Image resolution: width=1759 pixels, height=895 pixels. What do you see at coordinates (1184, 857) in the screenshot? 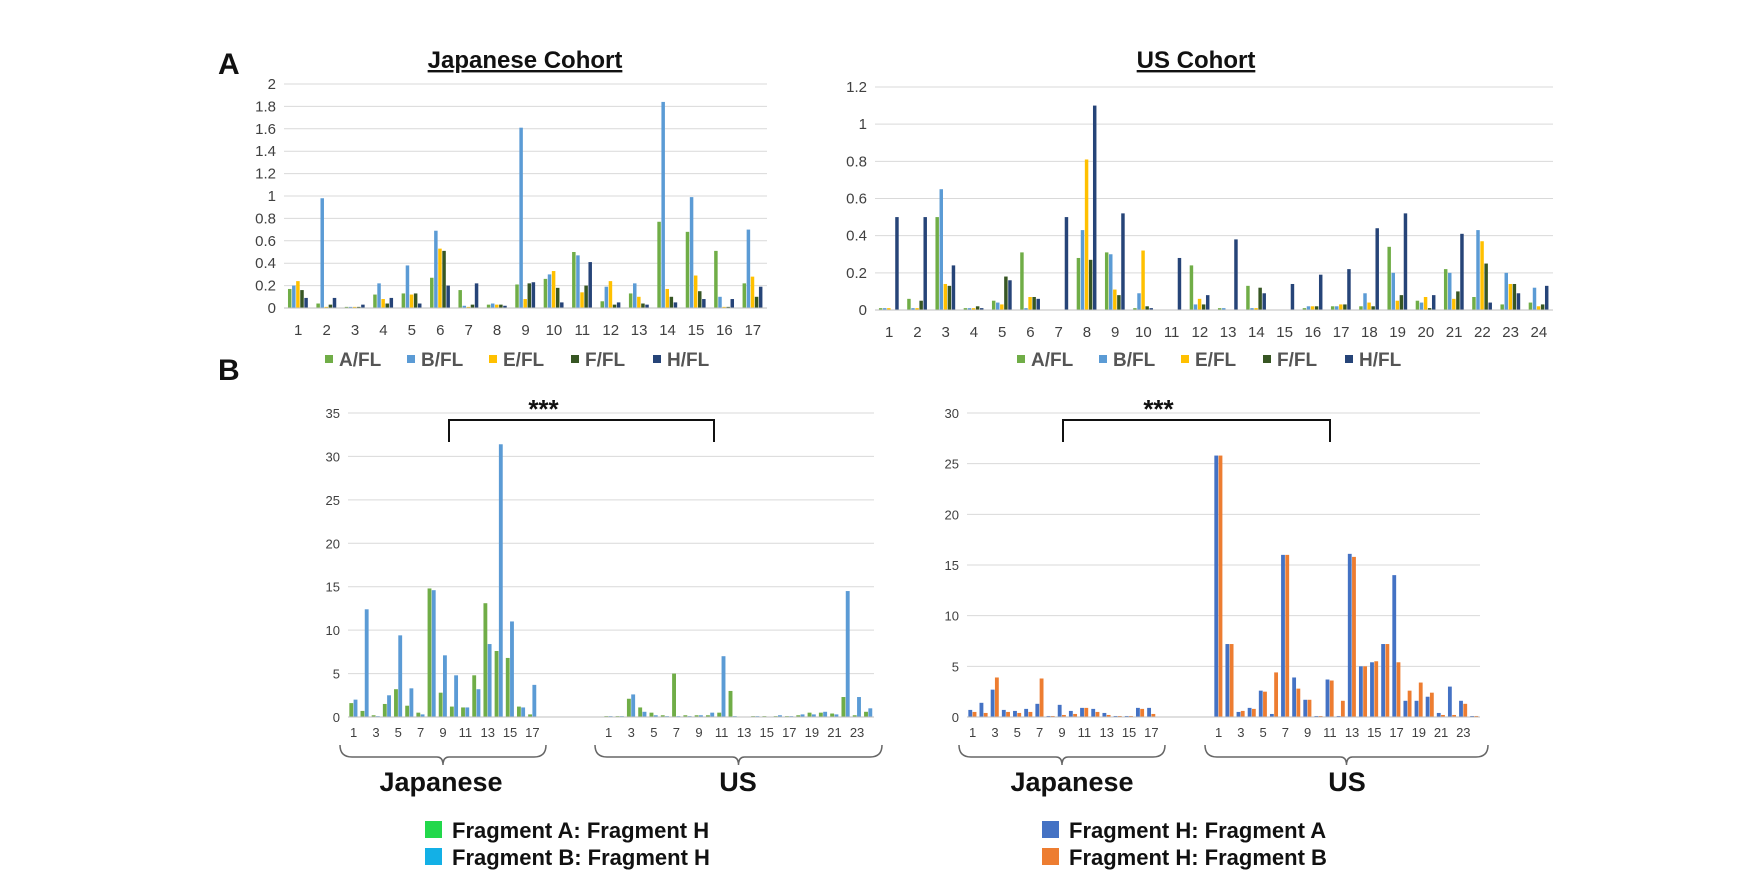
I see `legend-item: Fragment H: Fragment B` at bounding box center [1184, 857].